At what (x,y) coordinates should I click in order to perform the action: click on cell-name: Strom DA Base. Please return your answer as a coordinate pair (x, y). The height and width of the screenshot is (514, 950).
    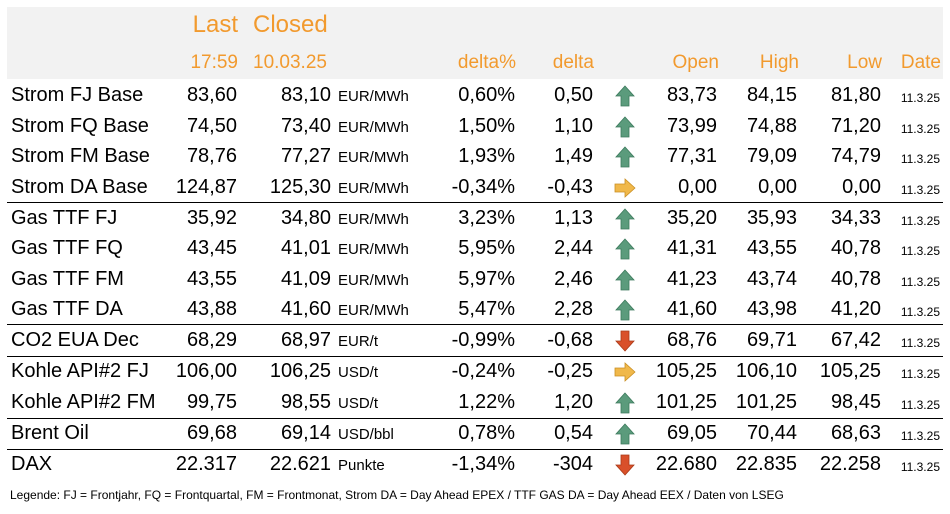
    Looking at the image, I should click on (79, 187).